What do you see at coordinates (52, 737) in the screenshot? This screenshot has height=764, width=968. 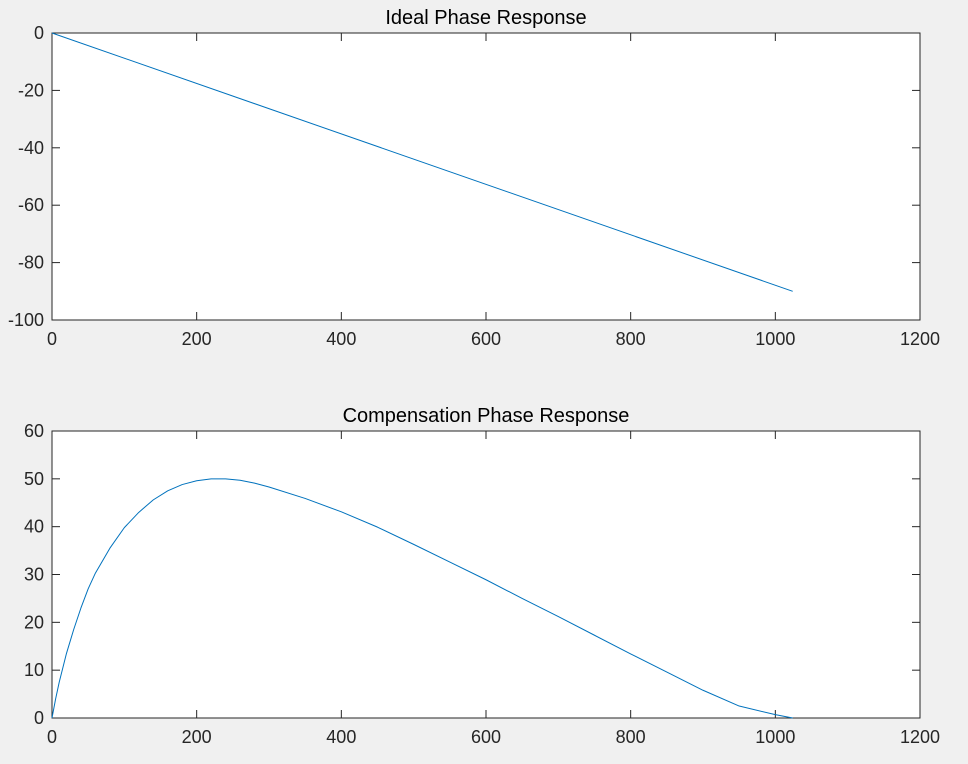 I see `compensation-phase-x-tick-label: 0` at bounding box center [52, 737].